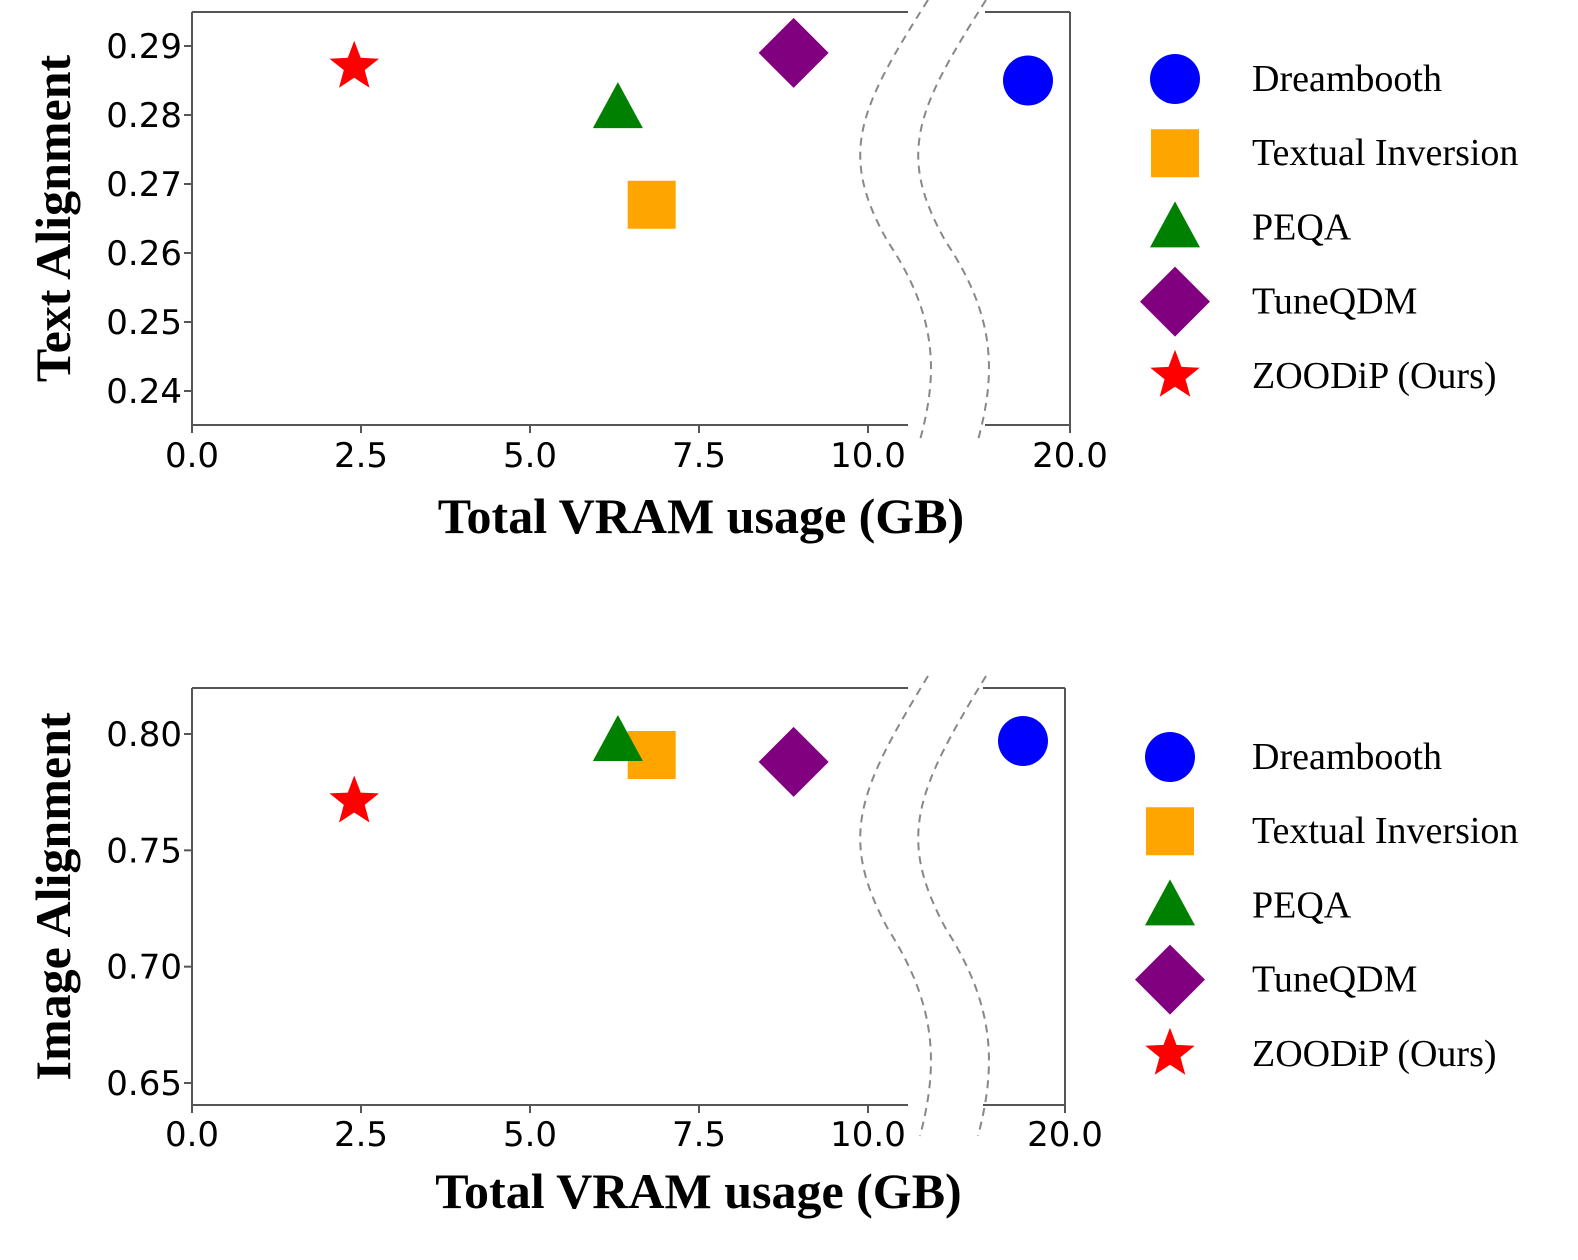  What do you see at coordinates (144, 116) in the screenshot?
I see `y-tick-label: 0.28` at bounding box center [144, 116].